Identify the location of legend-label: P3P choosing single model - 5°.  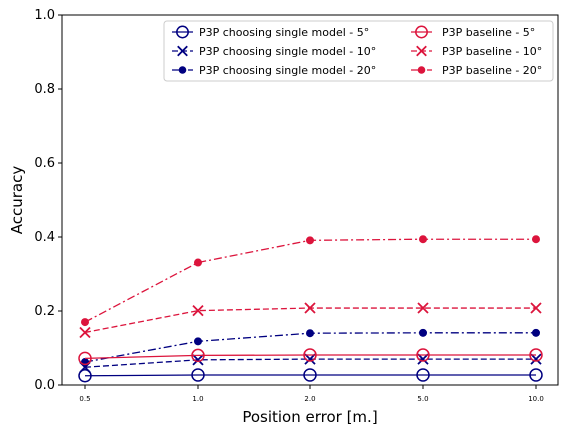
(284, 32).